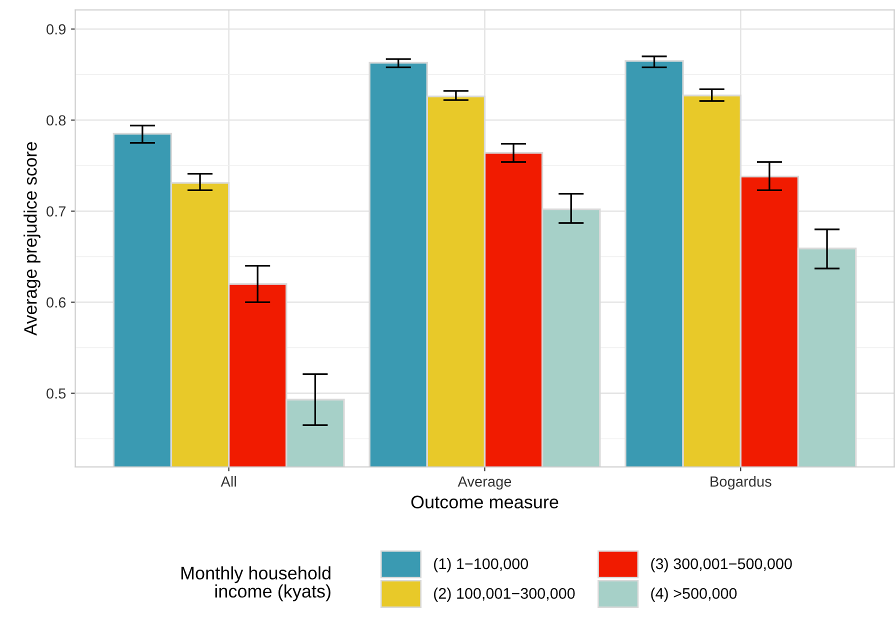  What do you see at coordinates (56, 211) in the screenshot?
I see `y-tick-label: 0.7` at bounding box center [56, 211].